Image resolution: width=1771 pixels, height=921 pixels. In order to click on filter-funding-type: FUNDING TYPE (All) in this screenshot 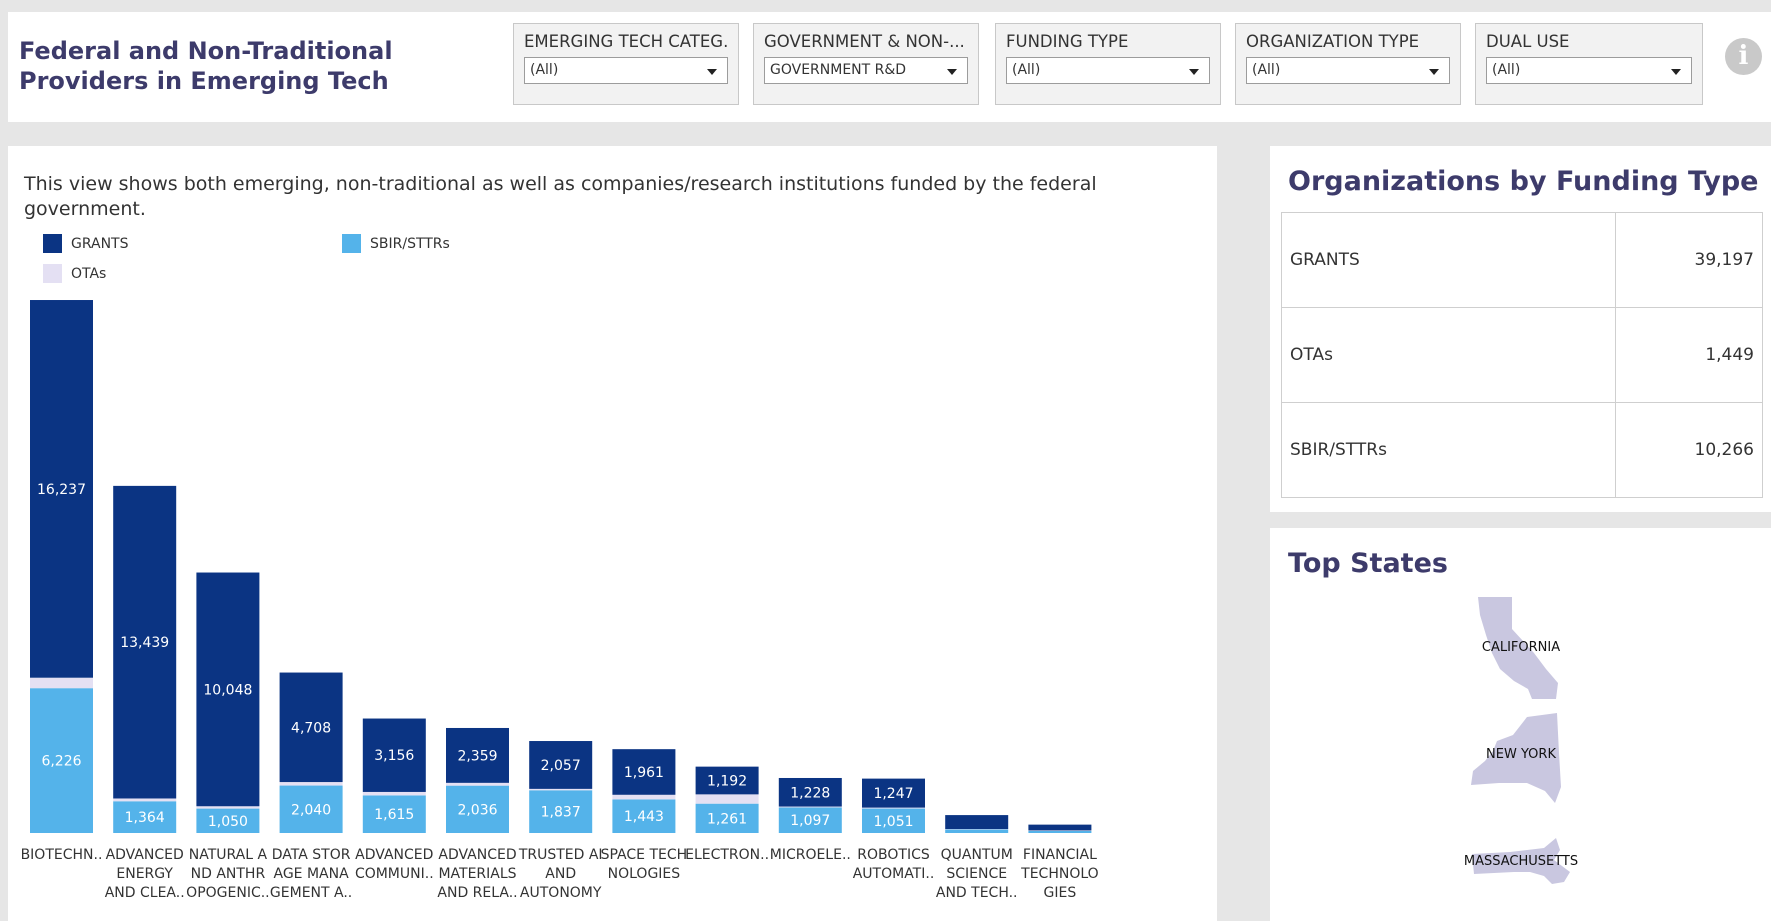, I will do `click(1108, 64)`.